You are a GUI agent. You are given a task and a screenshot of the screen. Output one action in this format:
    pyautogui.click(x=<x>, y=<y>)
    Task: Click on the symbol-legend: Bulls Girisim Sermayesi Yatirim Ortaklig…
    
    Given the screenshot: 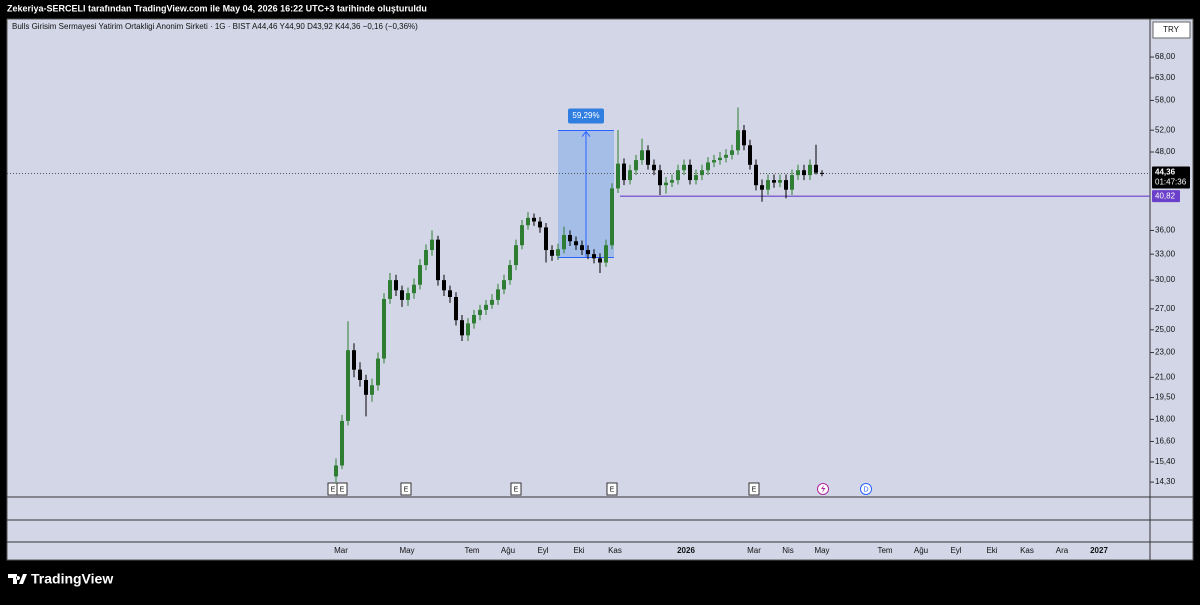 What is the action you would take?
    pyautogui.click(x=215, y=26)
    